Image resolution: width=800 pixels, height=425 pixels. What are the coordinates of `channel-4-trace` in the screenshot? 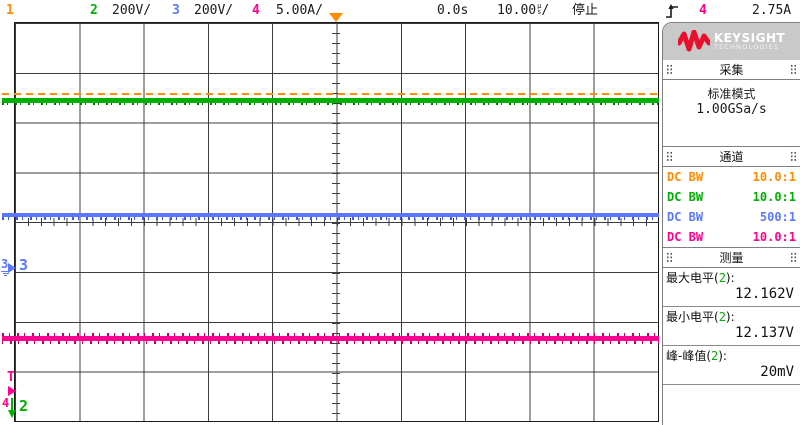 It's located at (330, 338).